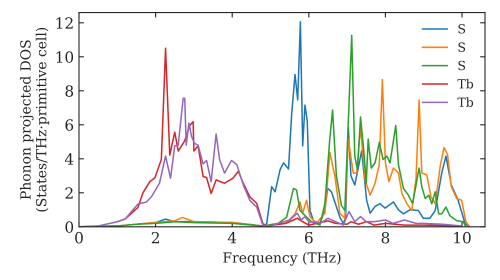 The height and width of the screenshot is (280, 500). What do you see at coordinates (35, 120) in the screenshot?
I see `y-axis-title: Phonon projected DOS (States/THz·primitive cell)` at bounding box center [35, 120].